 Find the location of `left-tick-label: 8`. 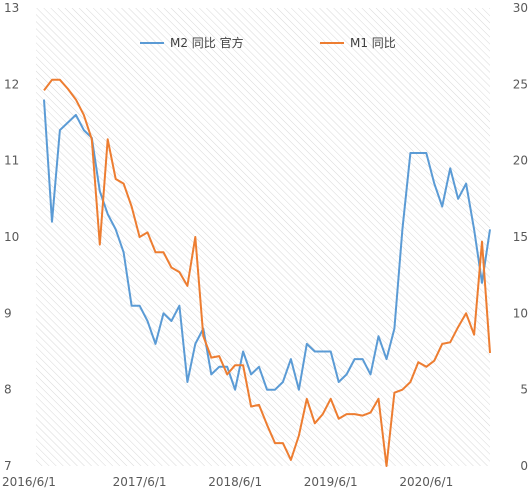

left-tick-label: 8 is located at coordinates (8, 390).